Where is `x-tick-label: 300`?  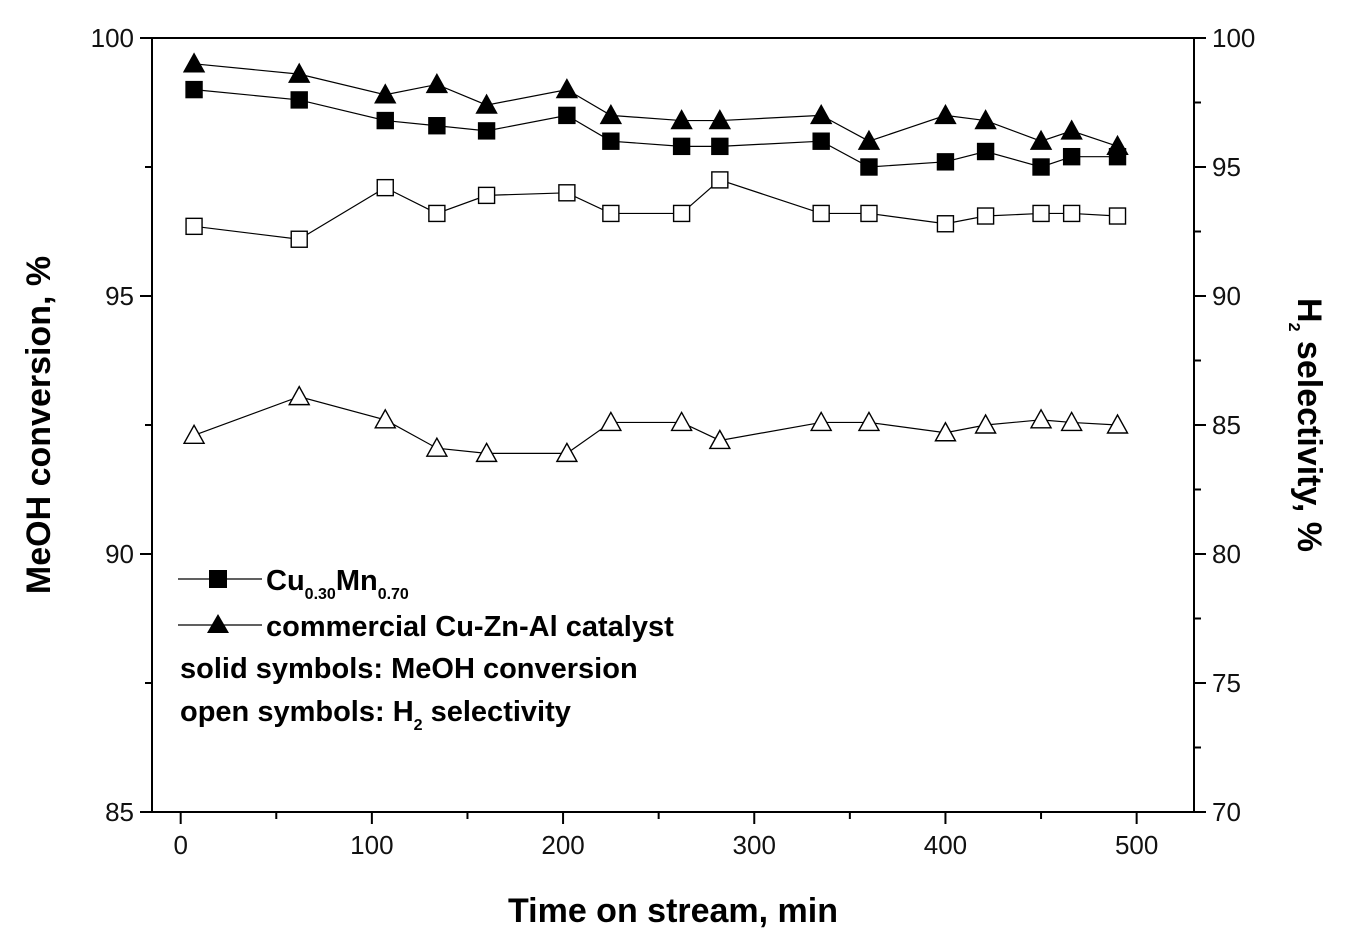 x-tick-label: 300 is located at coordinates (754, 845).